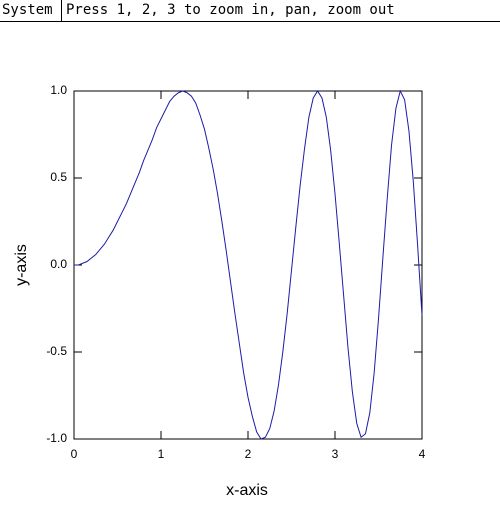 The width and height of the screenshot is (500, 523). Describe the element at coordinates (31, 10) in the screenshot. I see `system-button: System` at that location.